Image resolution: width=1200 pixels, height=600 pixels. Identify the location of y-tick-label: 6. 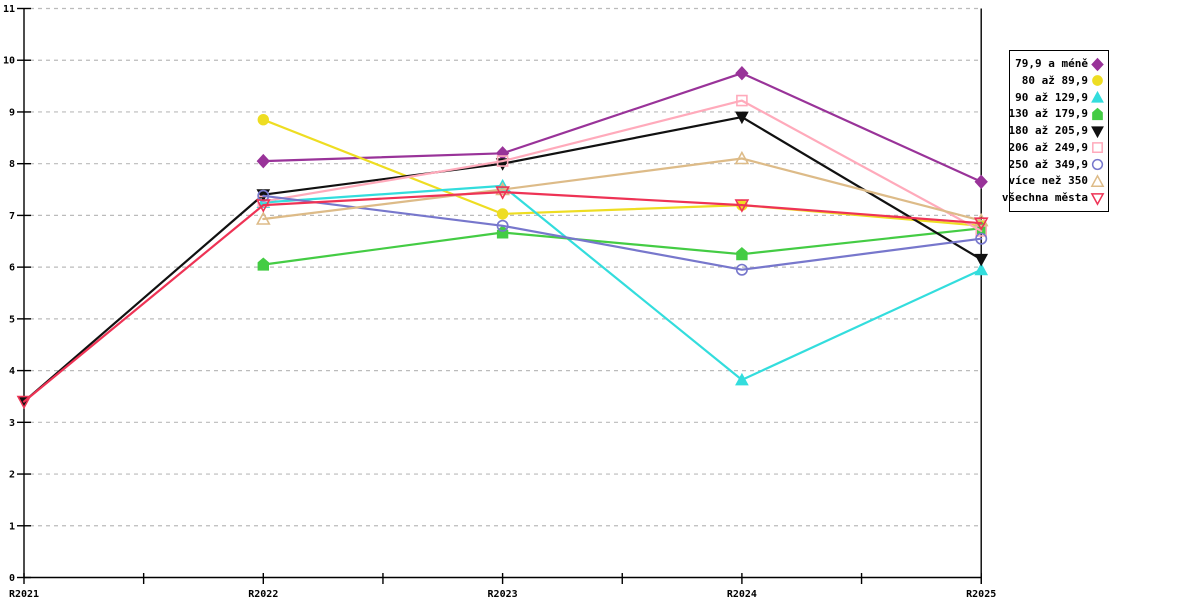
(12, 268).